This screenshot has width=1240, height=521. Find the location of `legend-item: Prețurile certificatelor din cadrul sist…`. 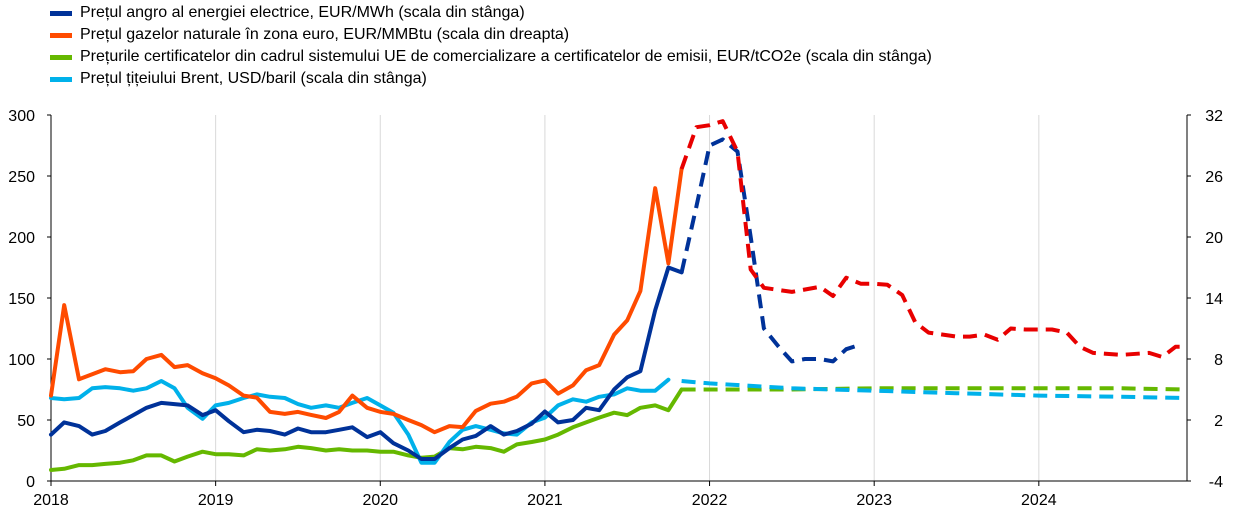

legend-item: Prețurile certificatelor din cadrul sist… is located at coordinates (491, 57).